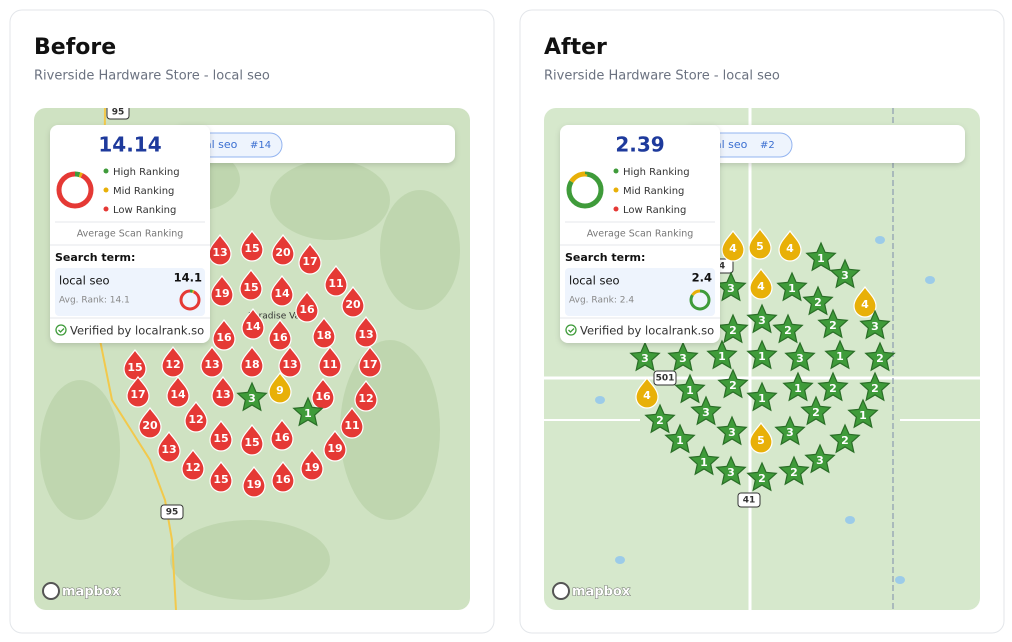  Describe the element at coordinates (640, 292) in the screenshot. I see `term-box` at that location.